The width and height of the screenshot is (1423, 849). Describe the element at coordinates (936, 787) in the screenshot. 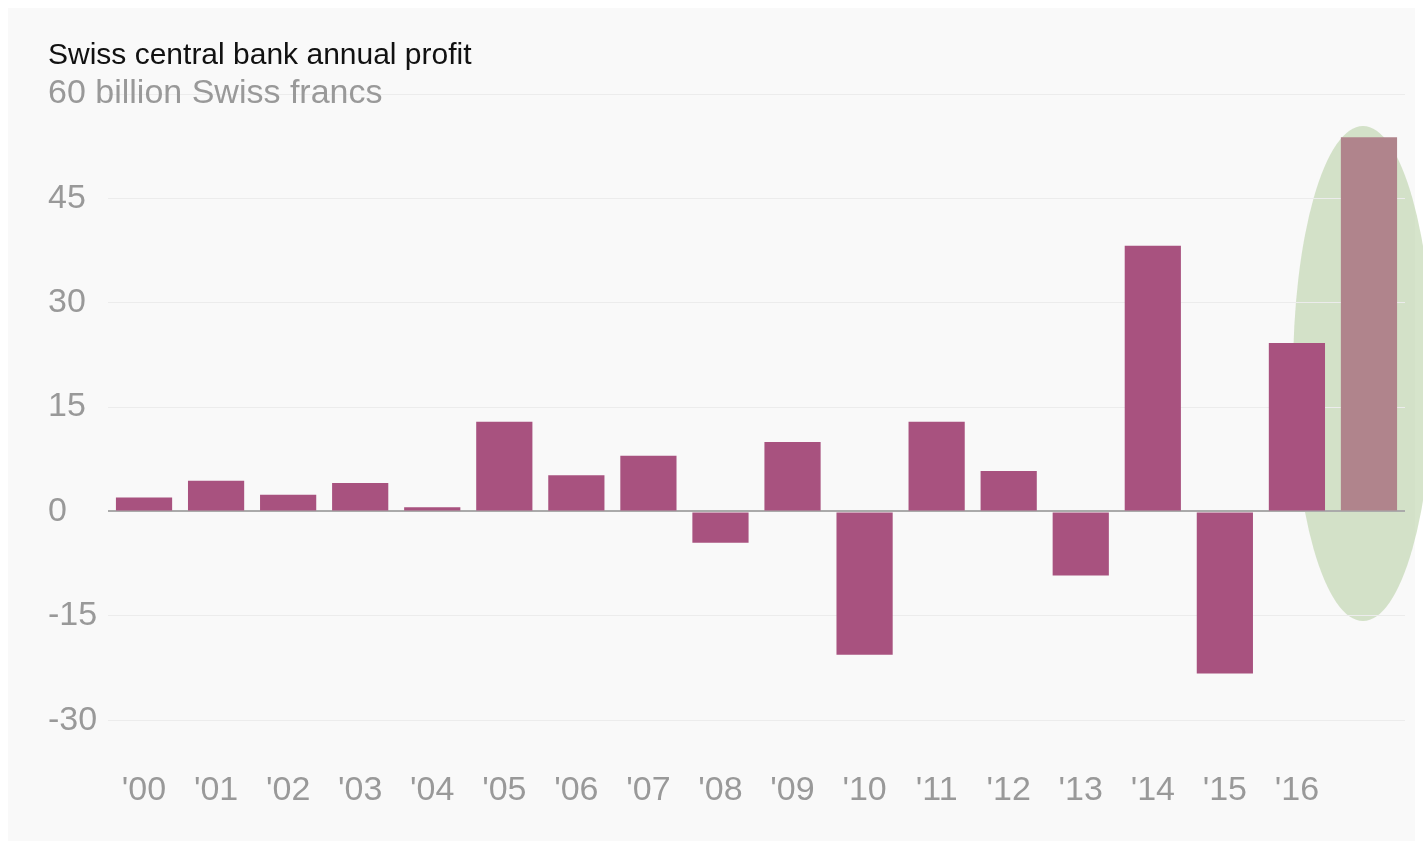

I see `x-tick-label: '11` at that location.